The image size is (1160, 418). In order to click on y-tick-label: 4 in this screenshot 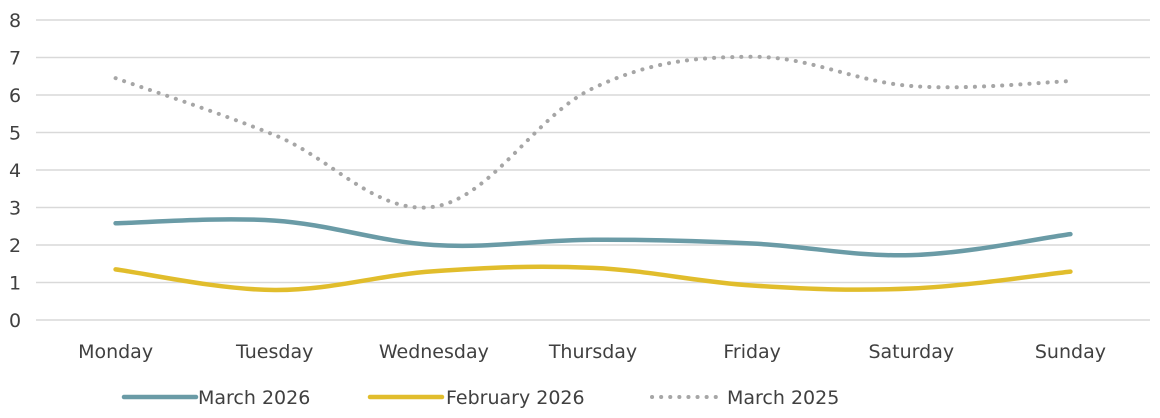, I will do `click(15, 171)`.